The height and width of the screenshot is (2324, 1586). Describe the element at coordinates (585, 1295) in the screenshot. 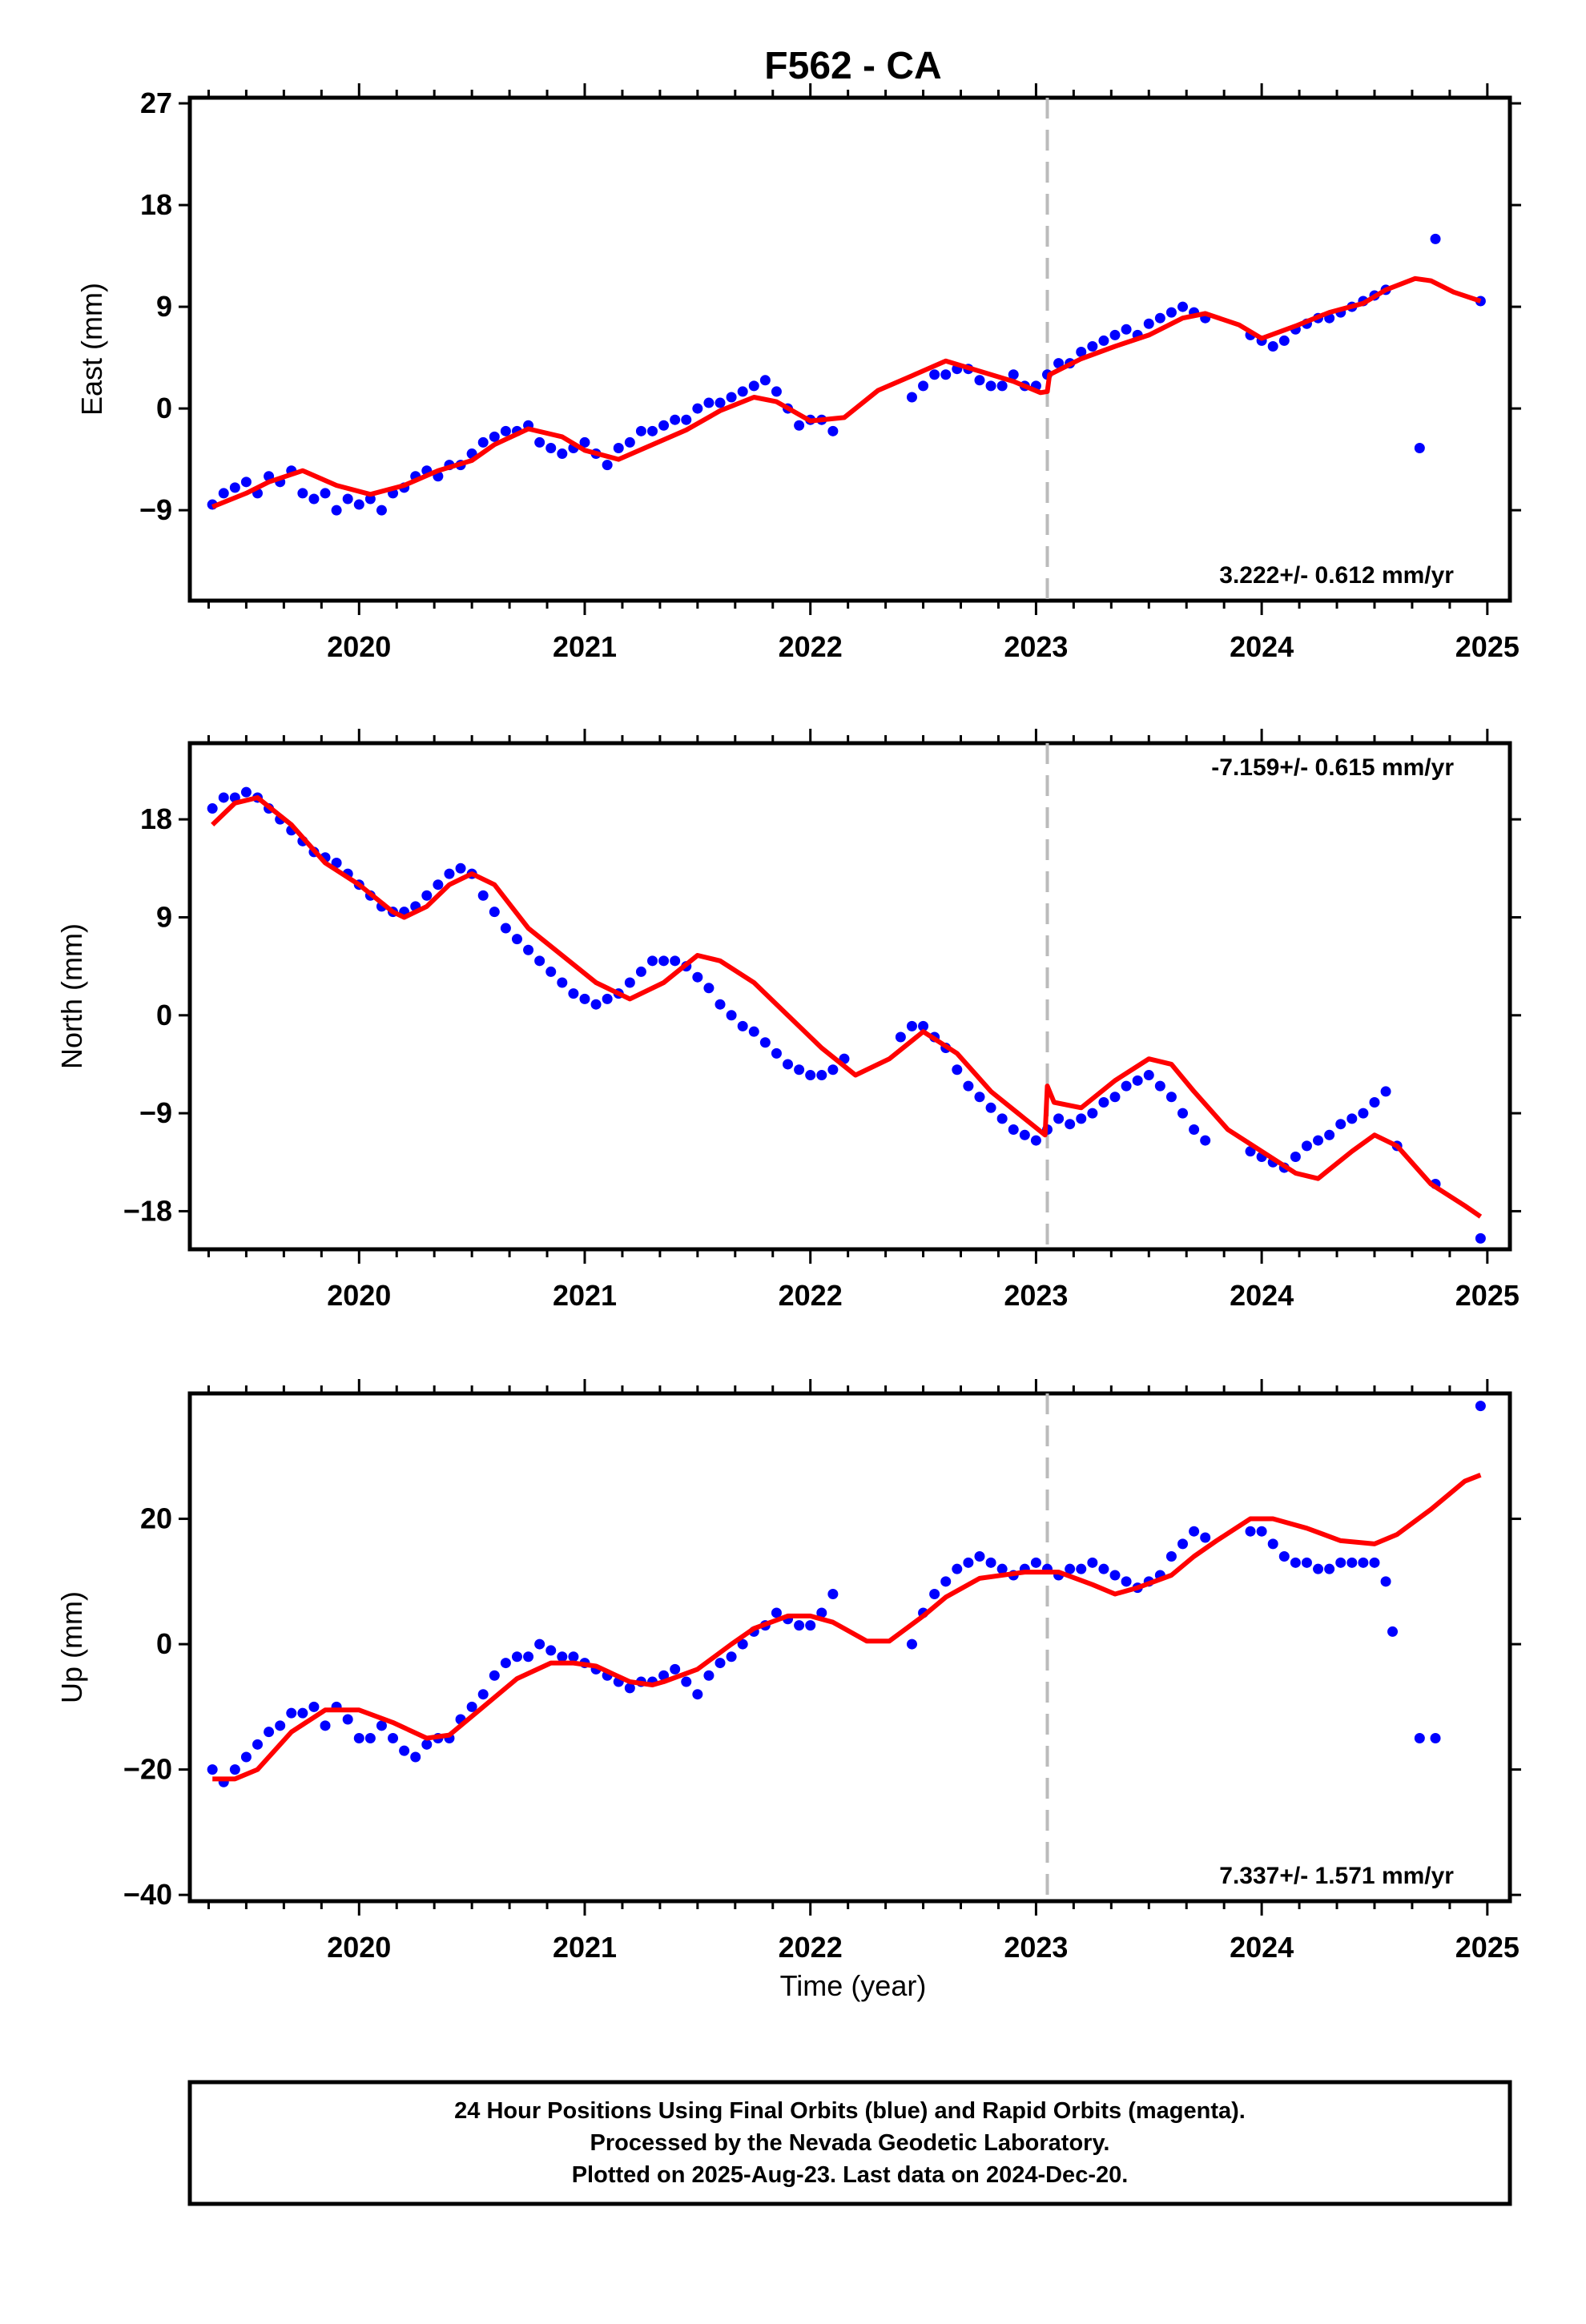

I see `x-tick-label: 2021` at that location.